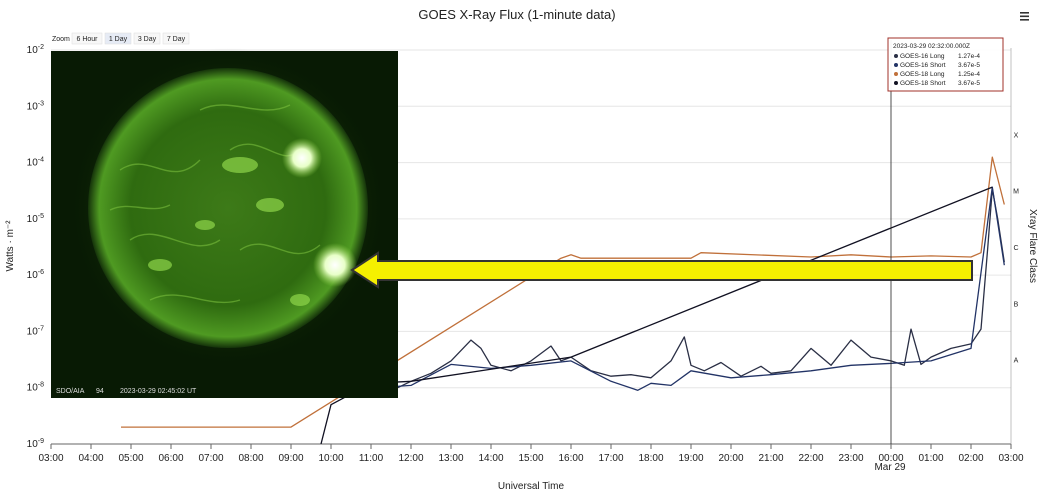 The height and width of the screenshot is (499, 1048). I want to click on x-tick-label: 23:00, so click(850, 458).